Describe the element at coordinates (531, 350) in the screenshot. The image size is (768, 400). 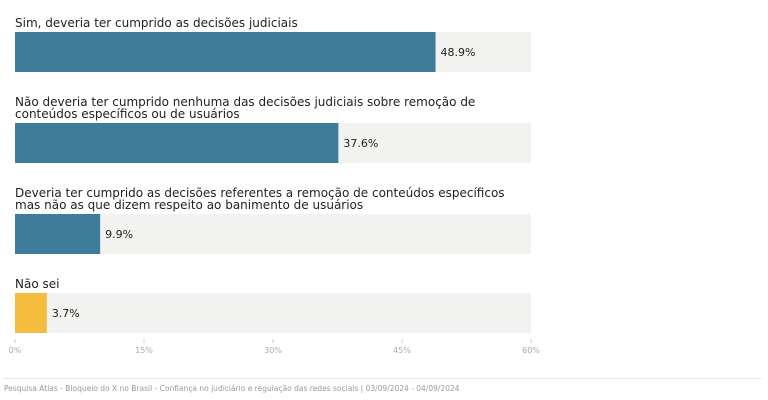
I see `x-tick-label: 60%` at that location.